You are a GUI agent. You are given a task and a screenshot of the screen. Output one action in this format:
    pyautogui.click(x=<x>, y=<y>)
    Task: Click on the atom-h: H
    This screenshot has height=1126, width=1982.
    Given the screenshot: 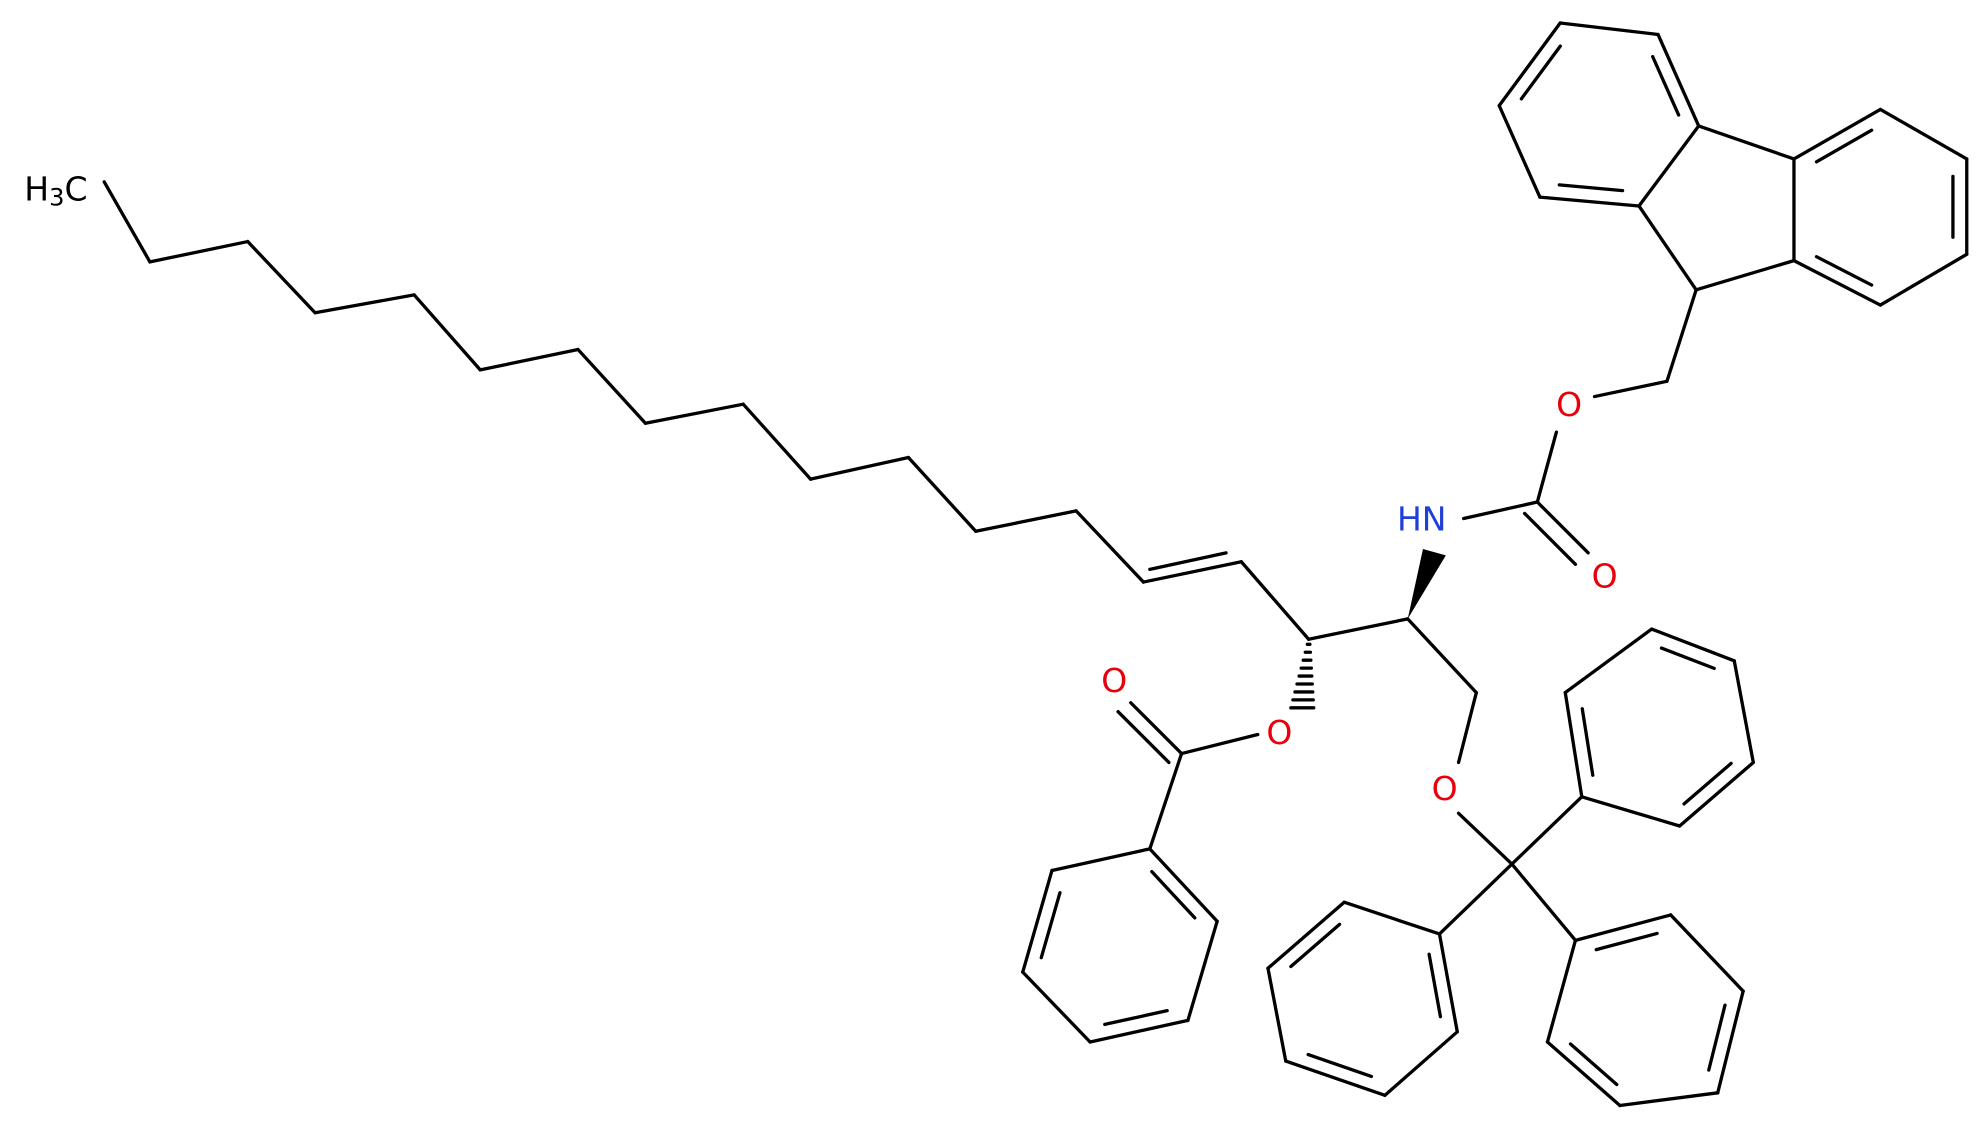 What is the action you would take?
    pyautogui.click(x=36, y=188)
    